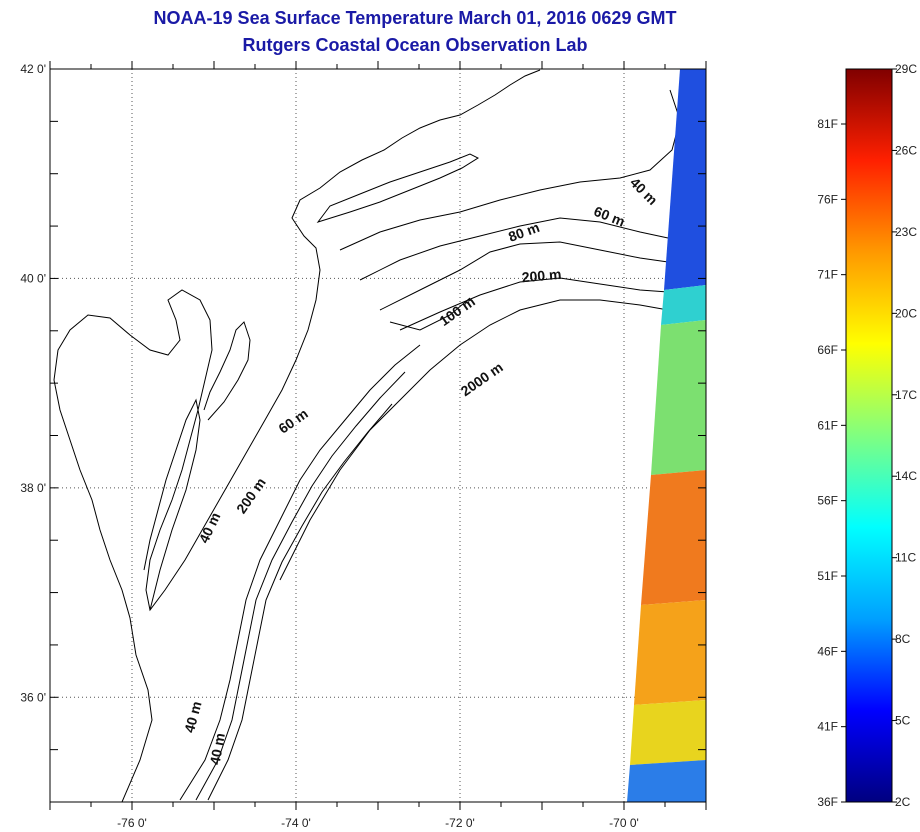  What do you see at coordinates (668, 732) in the screenshot?
I see `sst-swath-yellow` at bounding box center [668, 732].